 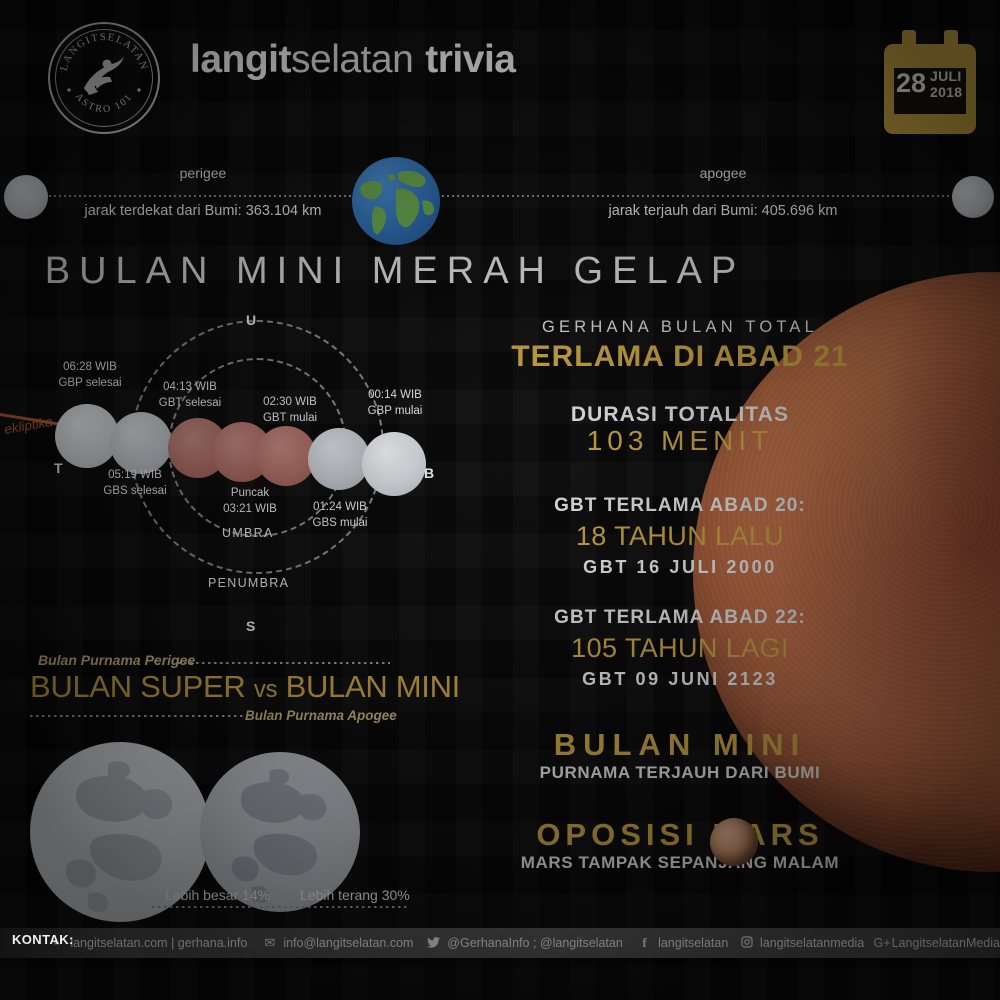 I want to click on label-gbt-mulai-time: 02:30 WIB, so click(x=290, y=402).